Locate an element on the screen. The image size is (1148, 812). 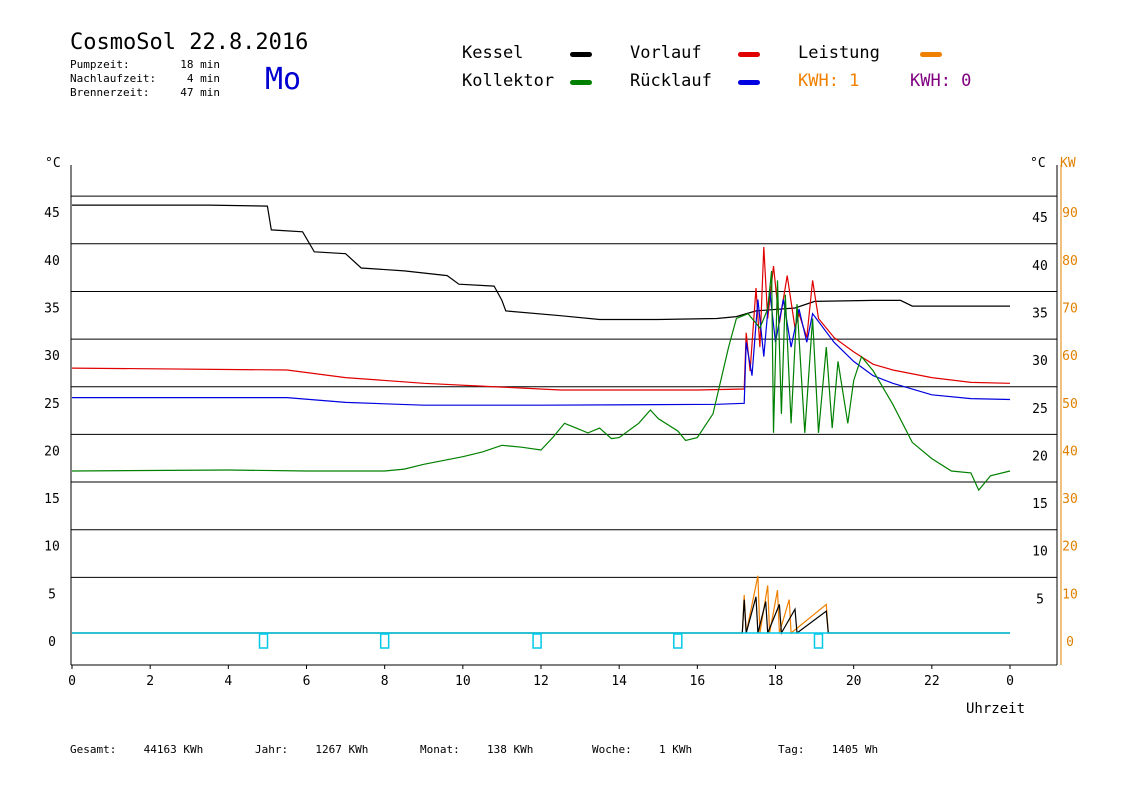
kw-tick-label: 90 is located at coordinates (1070, 213).